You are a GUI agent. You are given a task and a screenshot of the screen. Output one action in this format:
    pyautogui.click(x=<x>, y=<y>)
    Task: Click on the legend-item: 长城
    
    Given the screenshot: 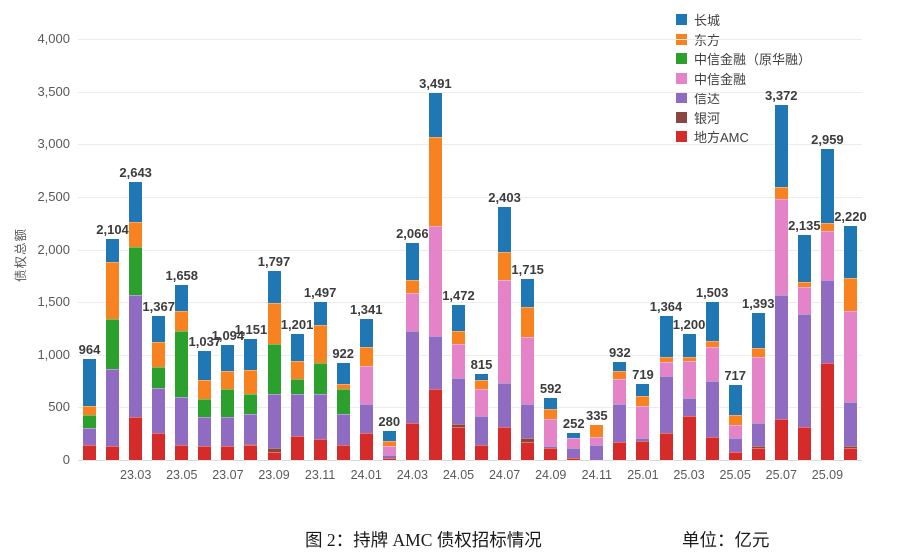 What is the action you would take?
    pyautogui.click(x=743, y=20)
    